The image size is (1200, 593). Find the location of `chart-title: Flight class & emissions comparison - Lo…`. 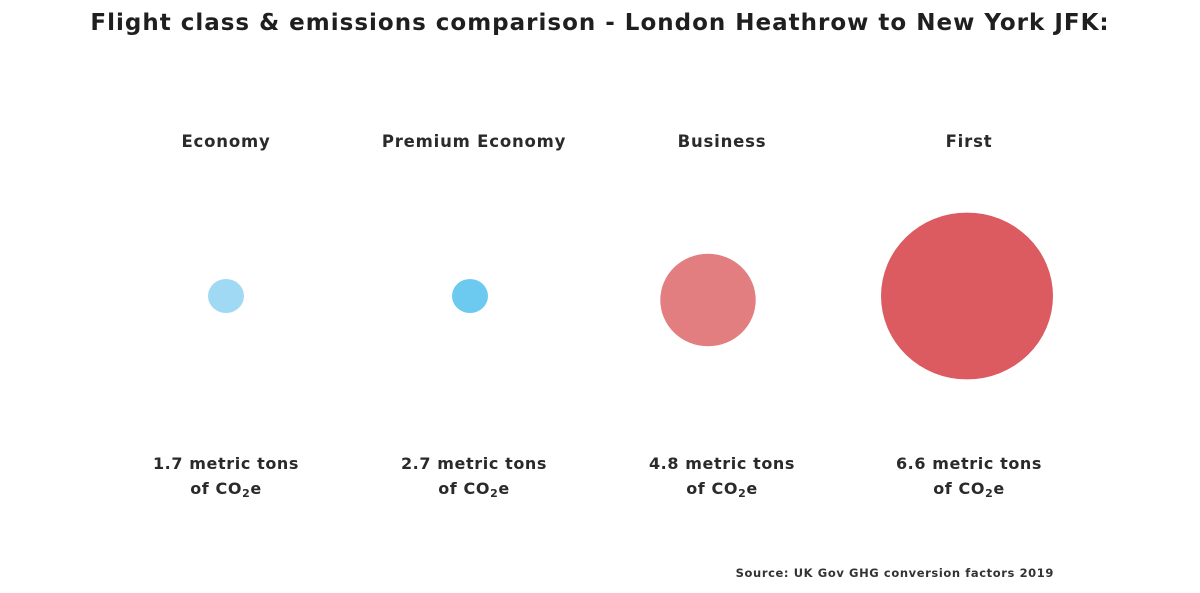

chart-title: Flight class & emissions comparison - Lo… is located at coordinates (600, 23).